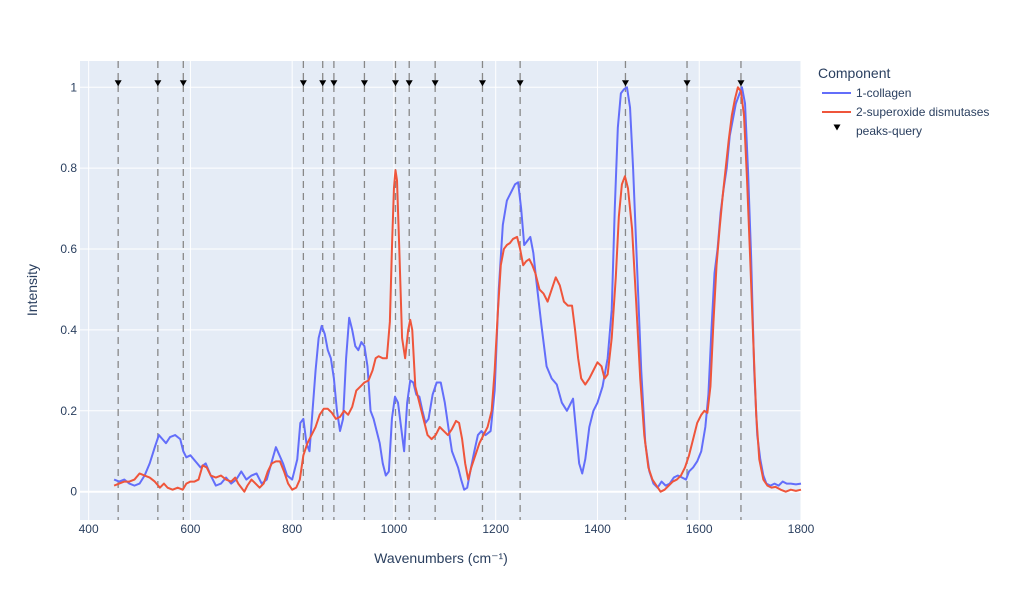 This screenshot has width=1015, height=605. Describe the element at coordinates (699, 529) in the screenshot. I see `x-tick-label: 1600` at that location.